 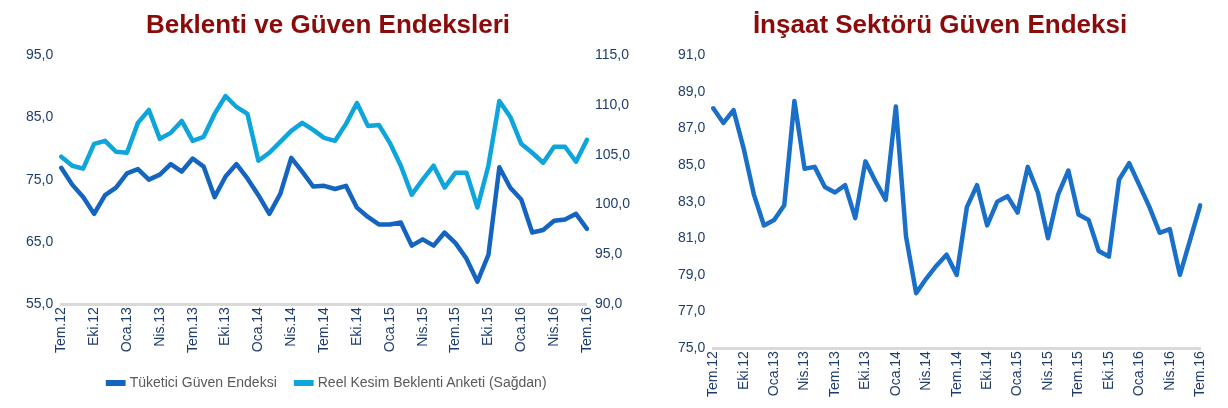 I want to click on y2-tick-label: 115,0, so click(x=612, y=54).